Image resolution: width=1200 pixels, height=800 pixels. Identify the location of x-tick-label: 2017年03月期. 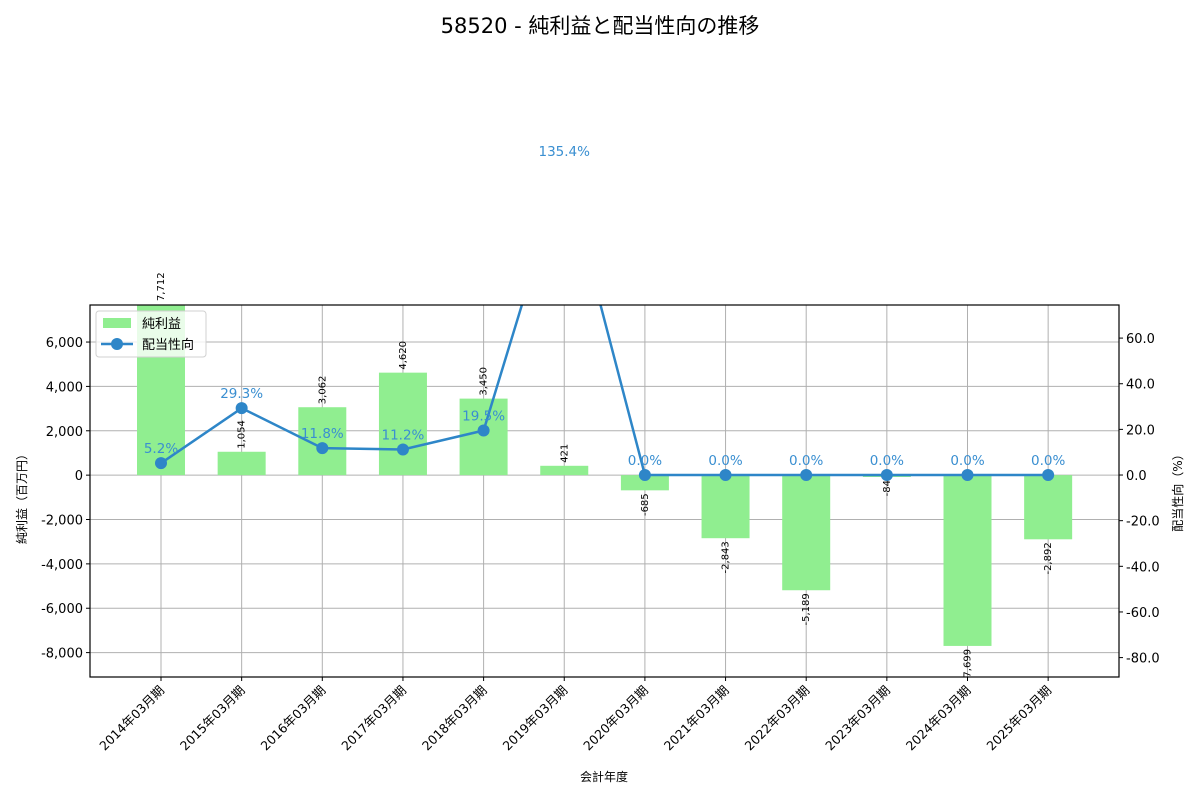
(373, 718).